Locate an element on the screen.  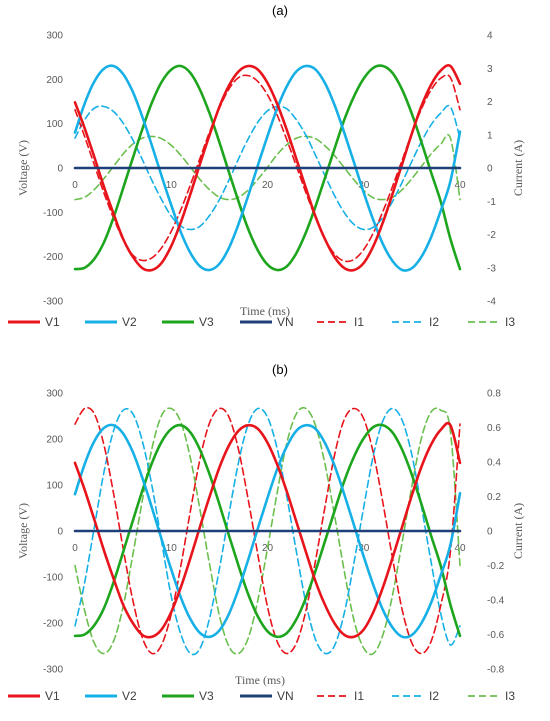
right-tick-label: 0.4 is located at coordinates (494, 463).